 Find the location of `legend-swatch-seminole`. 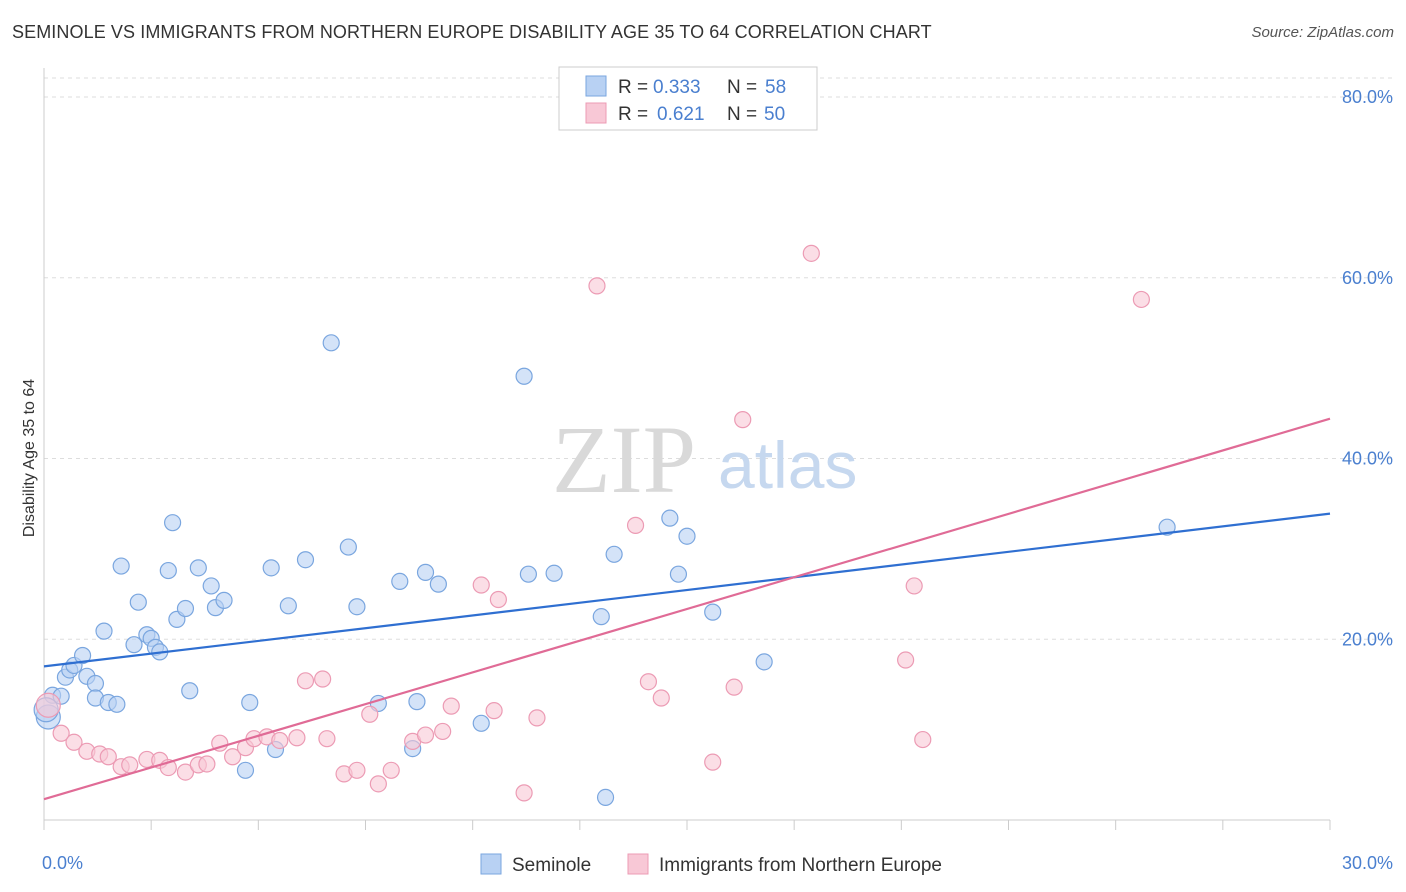

legend-swatch-seminole is located at coordinates (596, 86).